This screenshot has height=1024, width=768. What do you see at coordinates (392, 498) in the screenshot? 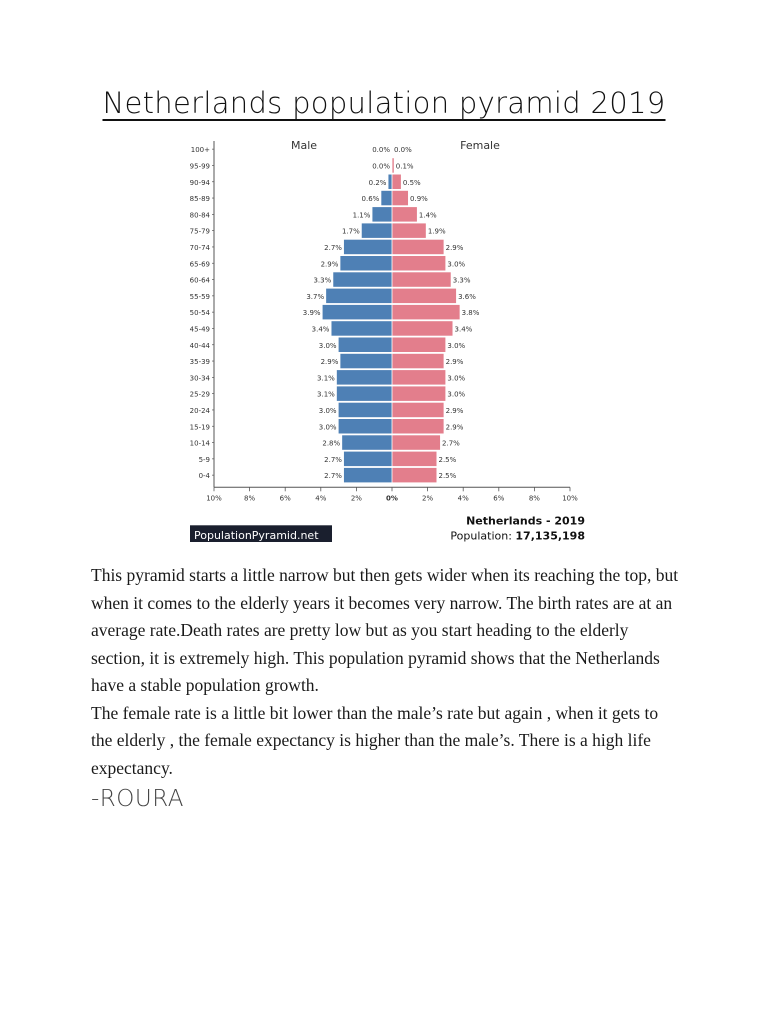
I see `x-tick-label: 0%` at bounding box center [392, 498].